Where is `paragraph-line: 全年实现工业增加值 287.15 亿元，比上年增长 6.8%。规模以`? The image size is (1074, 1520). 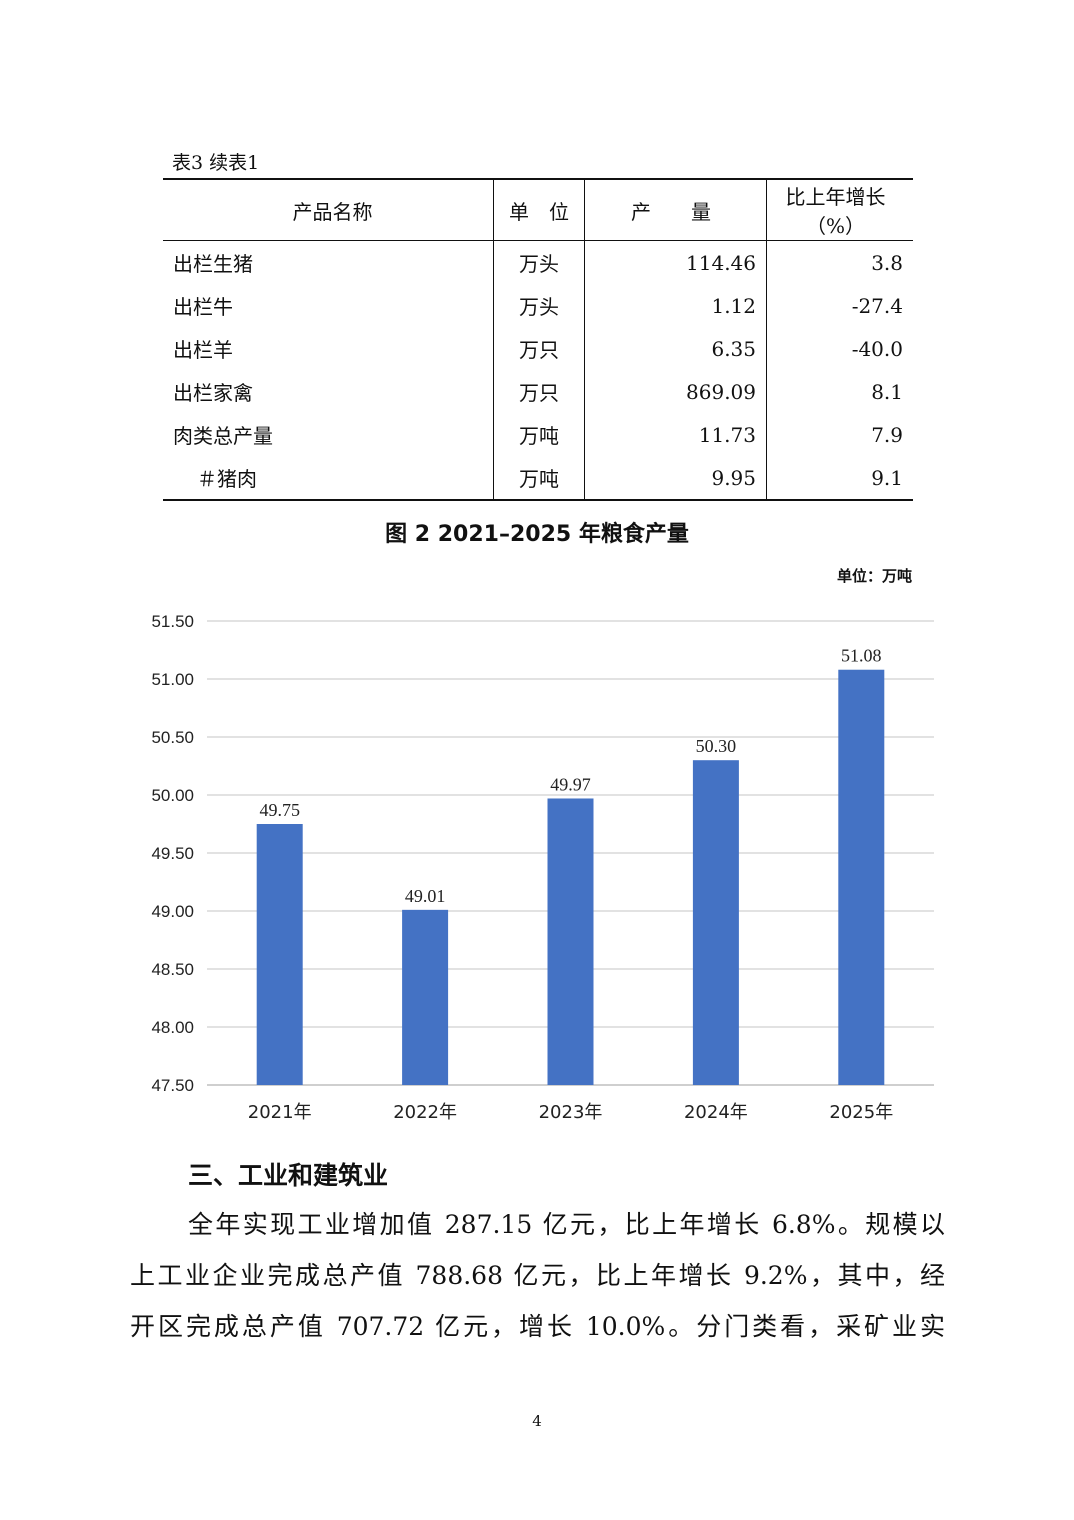 paragraph-line: 全年实现工业增加值 287.15 亿元，比上年增长 6.8%。规模以 is located at coordinates (566, 1224).